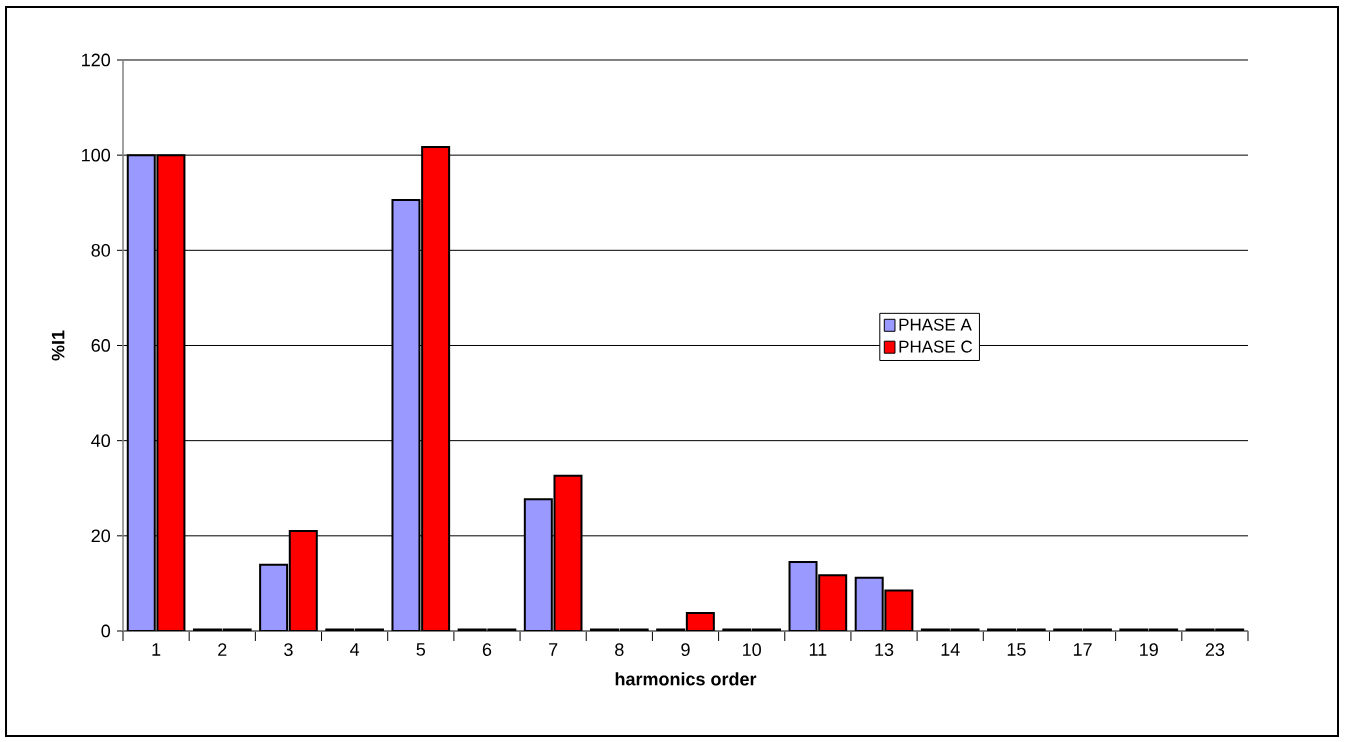 This screenshot has width=1346, height=742. Describe the element at coordinates (96, 155) in the screenshot. I see `y-tick-label: 100` at that location.